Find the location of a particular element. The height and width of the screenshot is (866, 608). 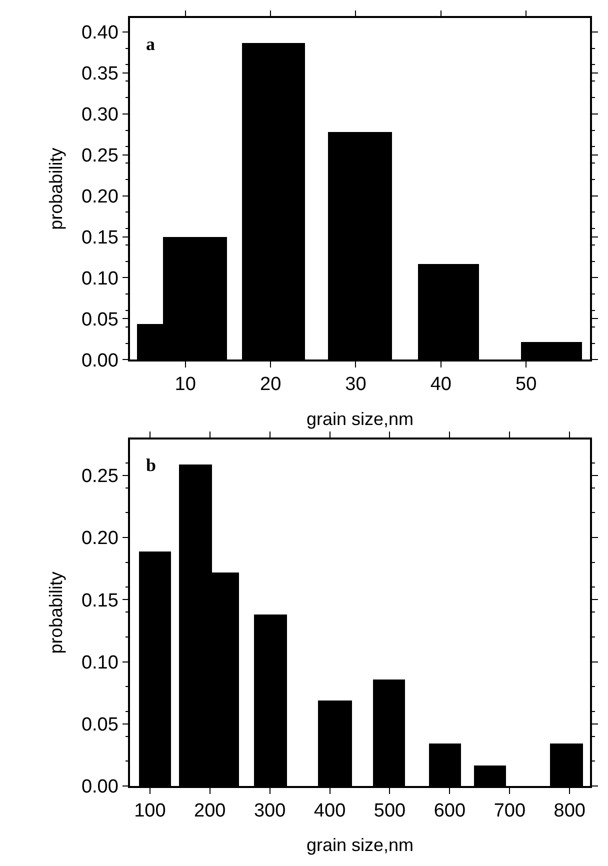

x-tick-label: 700 is located at coordinates (510, 811).